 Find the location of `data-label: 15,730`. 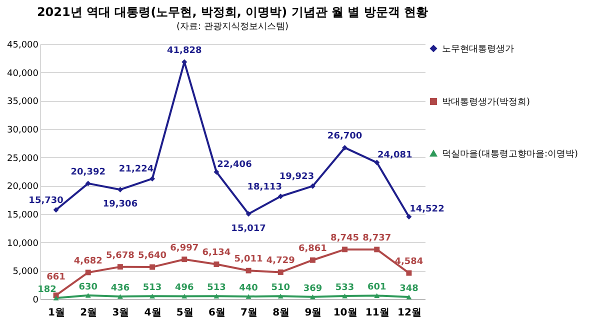

data-label: 15,730 is located at coordinates (46, 201).